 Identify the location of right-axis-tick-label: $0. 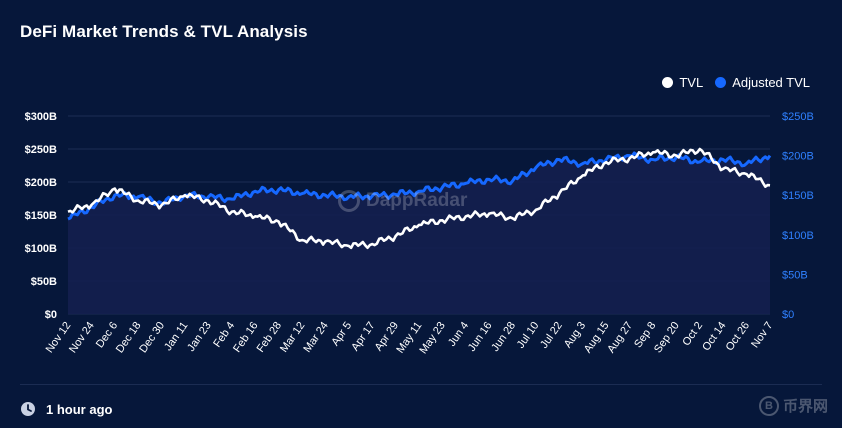
(788, 315).